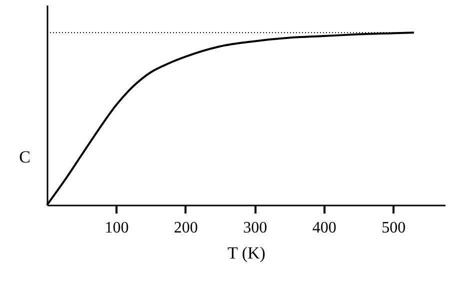 This screenshot has width=457, height=281. I want to click on x-tick-label: 400, so click(324, 228).